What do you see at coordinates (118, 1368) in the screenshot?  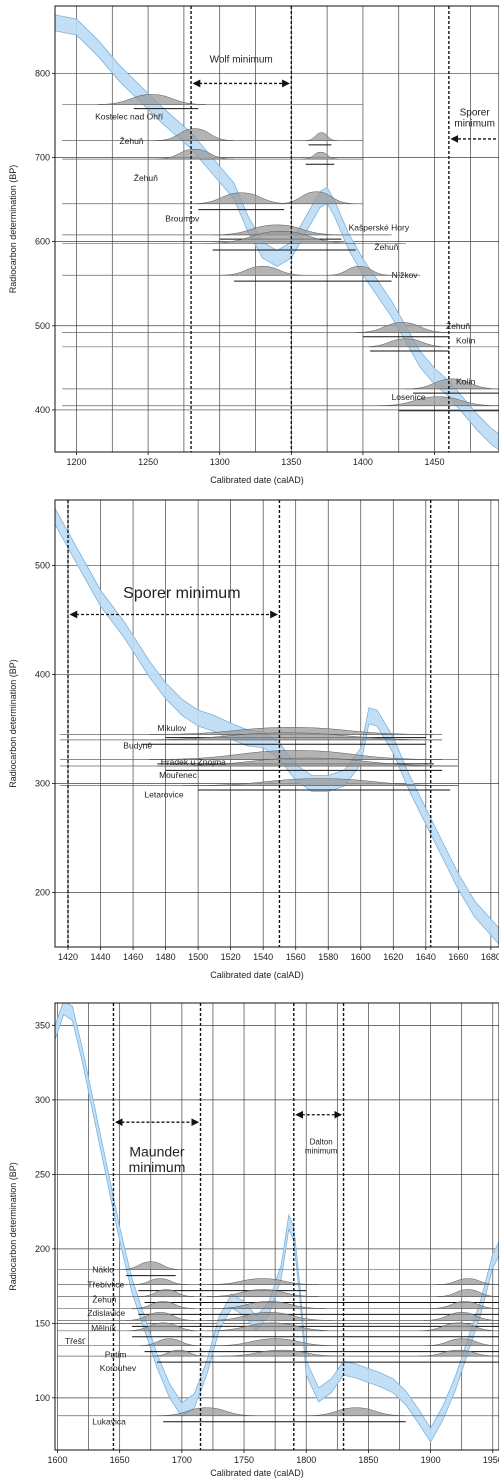 I see `site-label: Korouhev` at bounding box center [118, 1368].